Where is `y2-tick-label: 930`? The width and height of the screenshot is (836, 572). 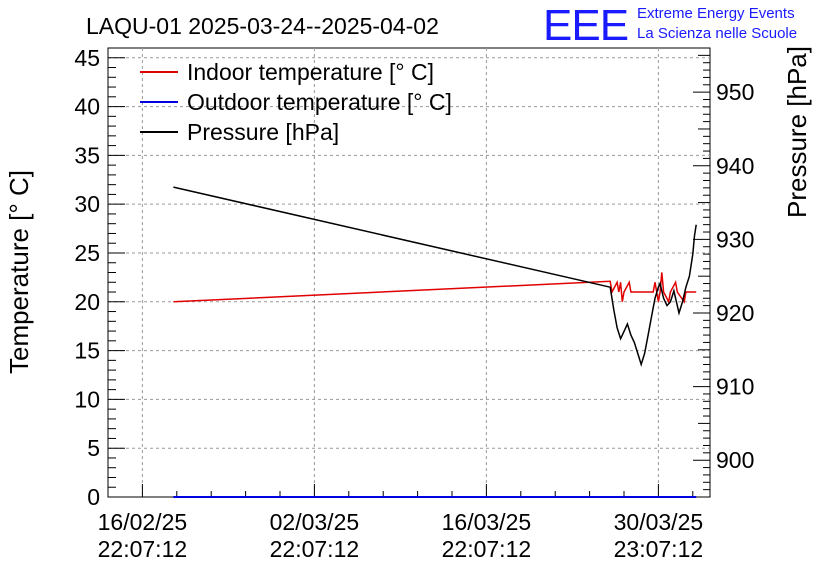
y2-tick-label: 930 is located at coordinates (735, 239).